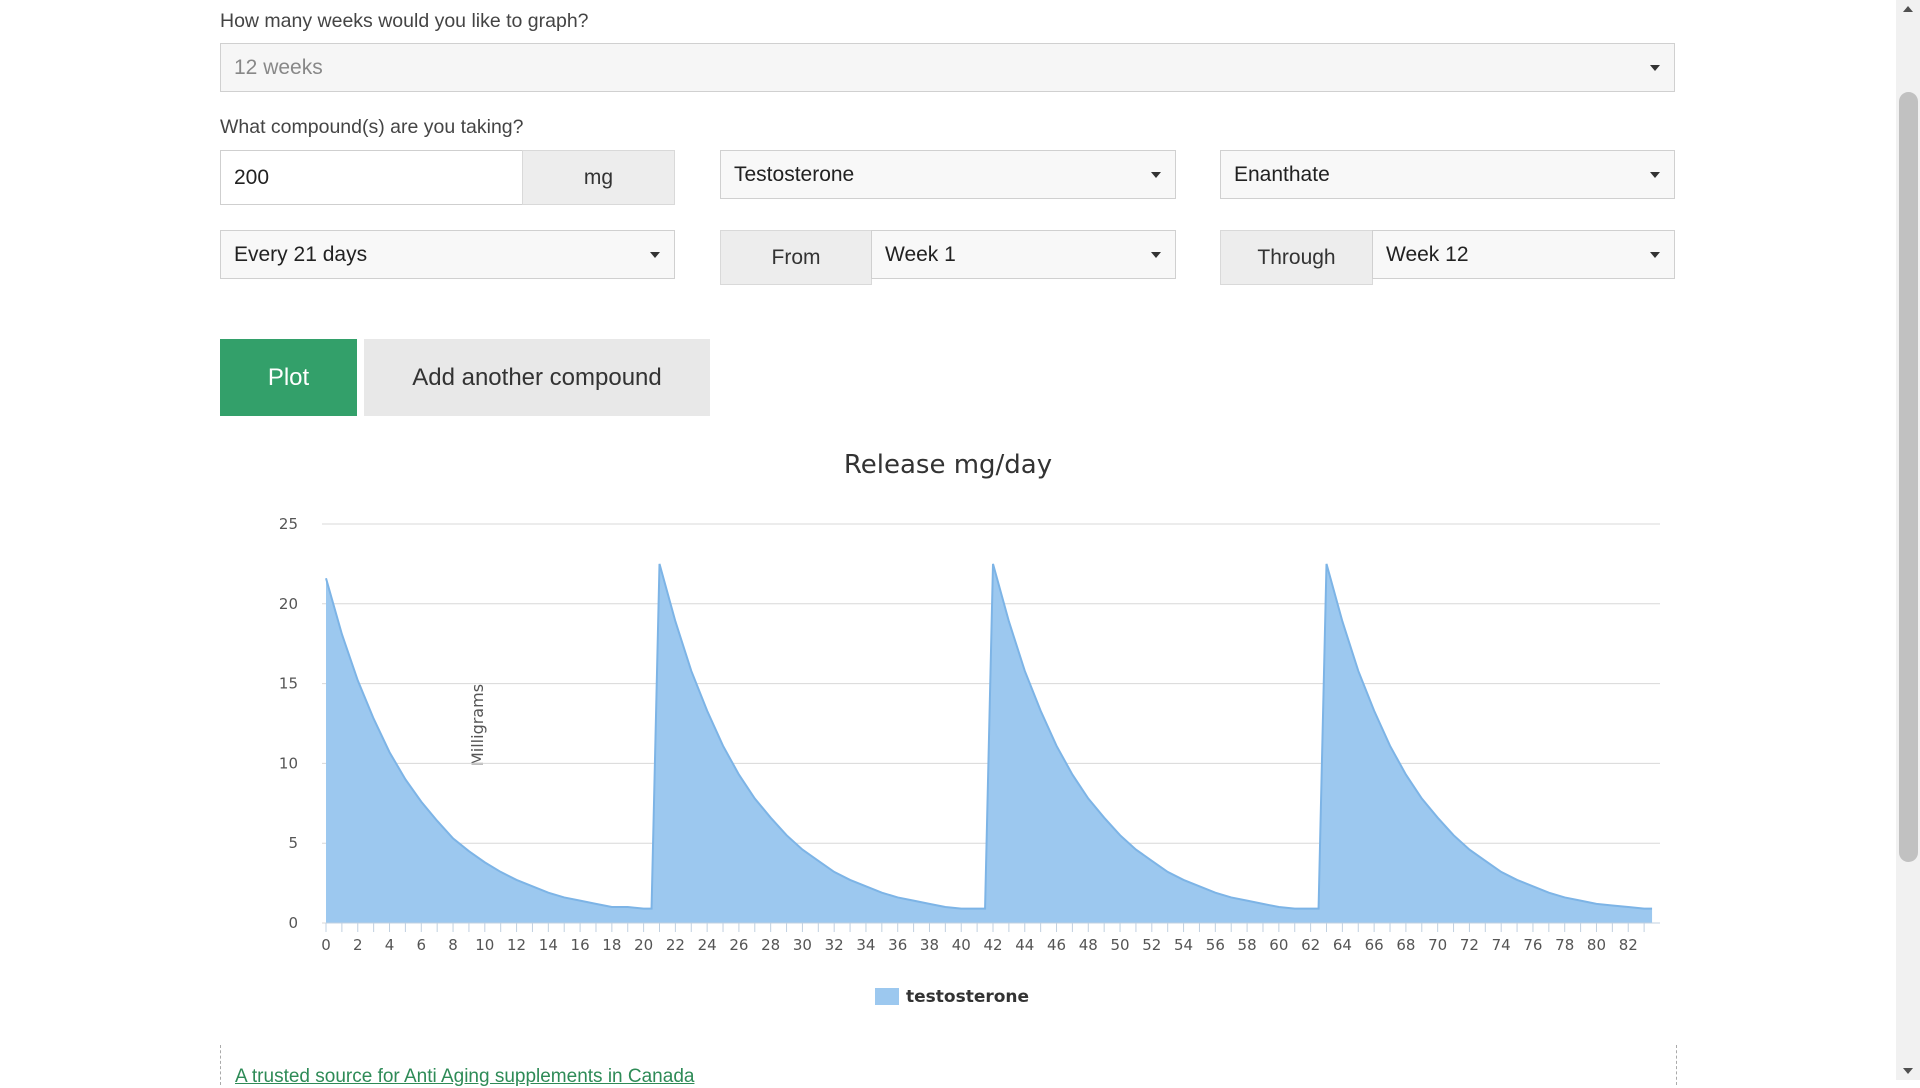  What do you see at coordinates (675, 945) in the screenshot?
I see `x-tick-label: 22` at bounding box center [675, 945].